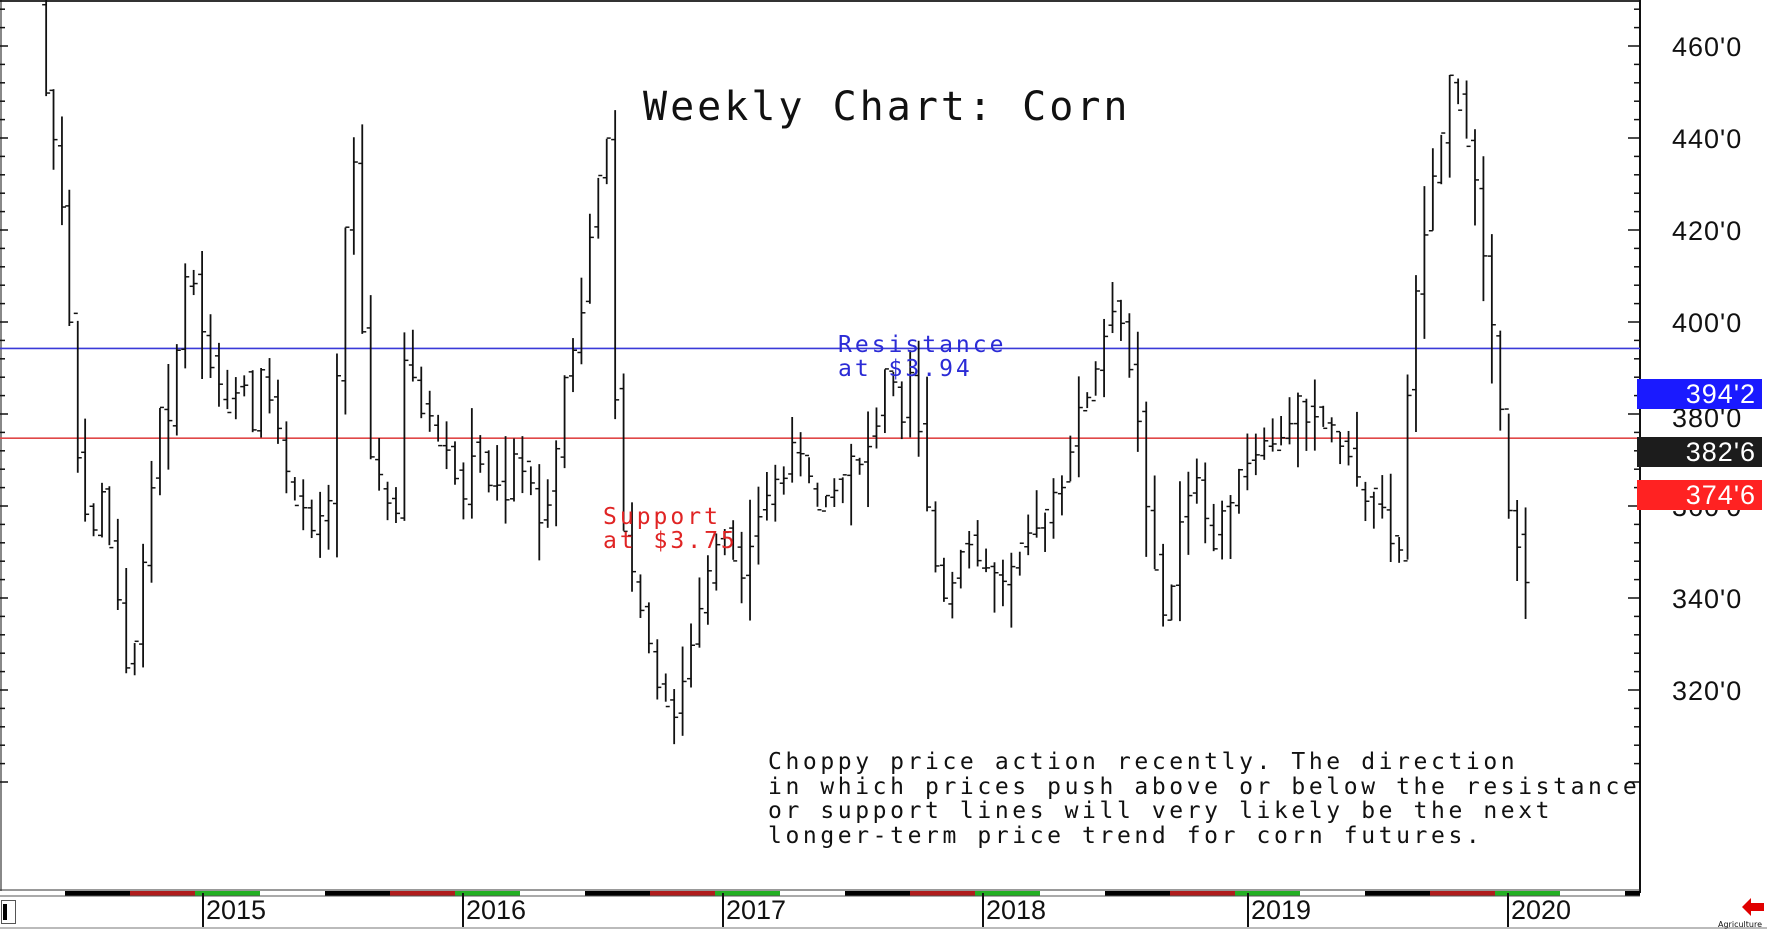 This screenshot has height=930, width=1767. Describe the element at coordinates (1279, 910) in the screenshot. I see `x-tick-label: 2019` at that location.